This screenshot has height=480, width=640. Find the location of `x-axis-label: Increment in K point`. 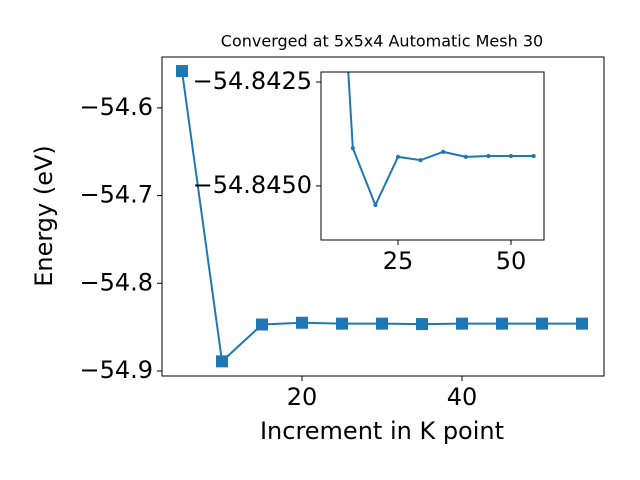

x-axis-label: Increment in K point is located at coordinates (382, 431).